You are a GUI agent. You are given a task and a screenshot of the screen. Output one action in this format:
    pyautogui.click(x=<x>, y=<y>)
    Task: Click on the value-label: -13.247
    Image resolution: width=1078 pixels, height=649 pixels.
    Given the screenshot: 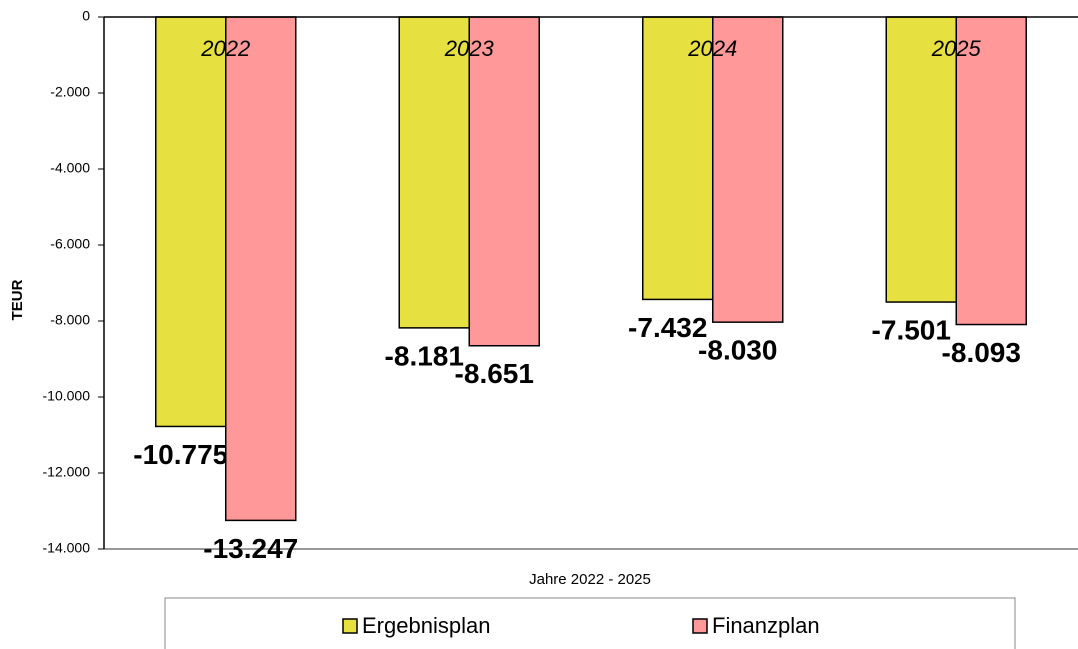 What is the action you would take?
    pyautogui.click(x=250, y=548)
    